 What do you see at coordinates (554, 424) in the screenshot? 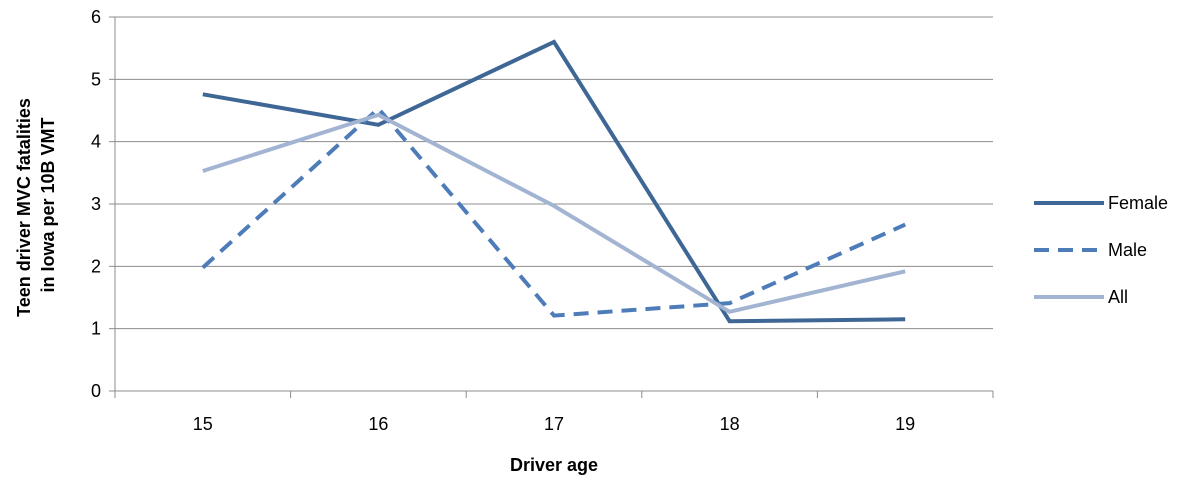
I see `x-tick-label-17: 17` at bounding box center [554, 424].